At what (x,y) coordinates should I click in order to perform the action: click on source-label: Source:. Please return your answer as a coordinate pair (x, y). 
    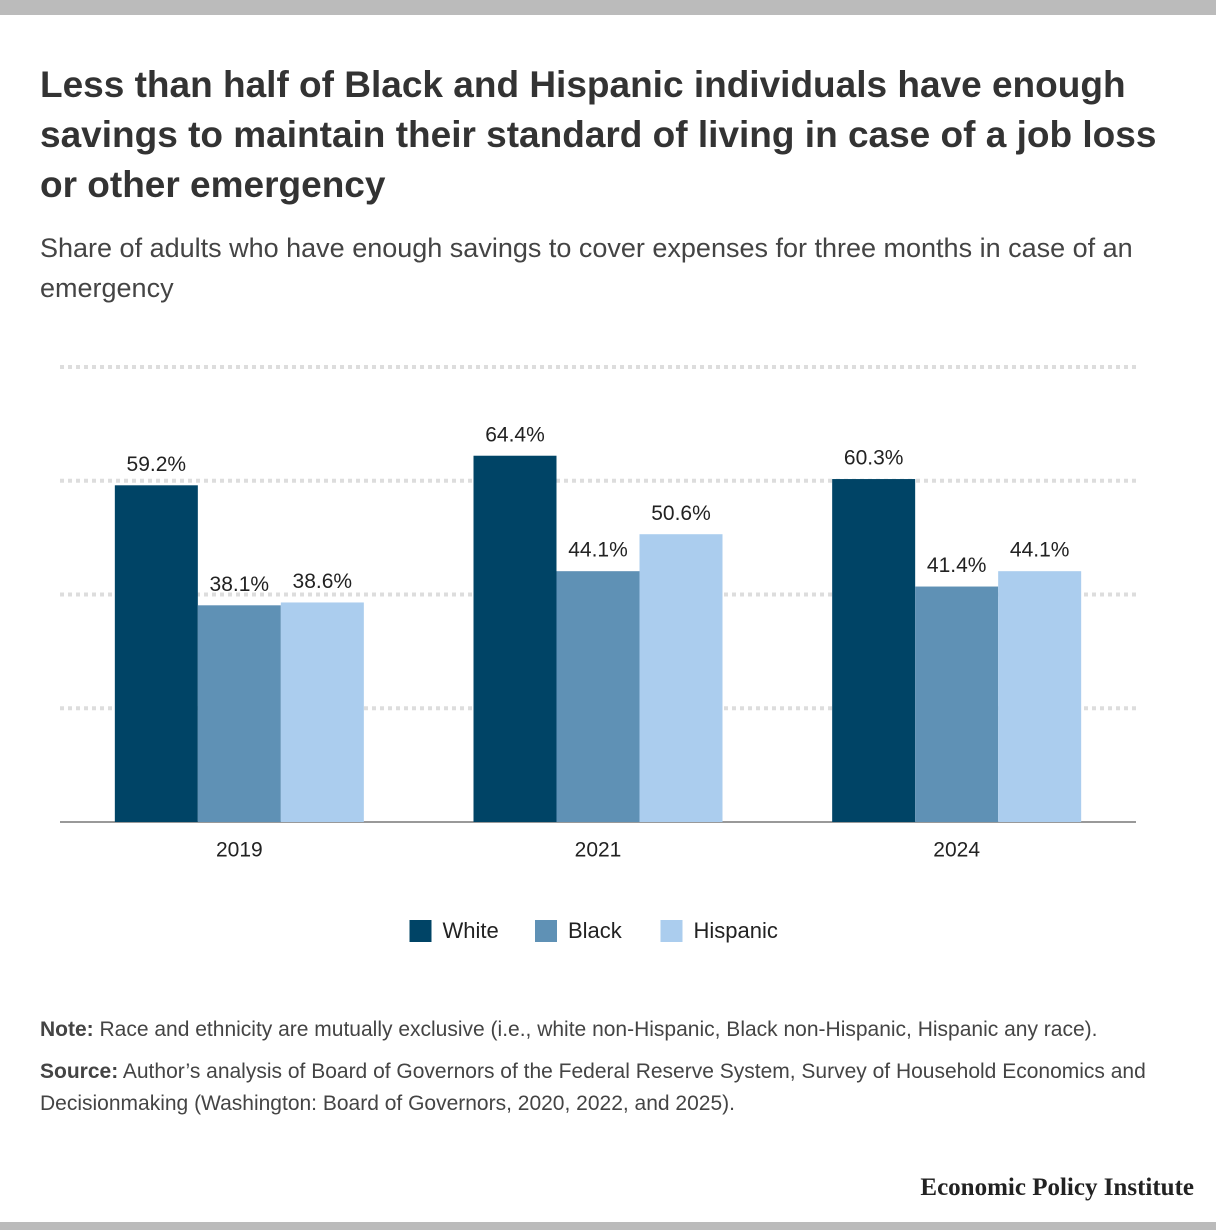
    Looking at the image, I should click on (79, 1071).